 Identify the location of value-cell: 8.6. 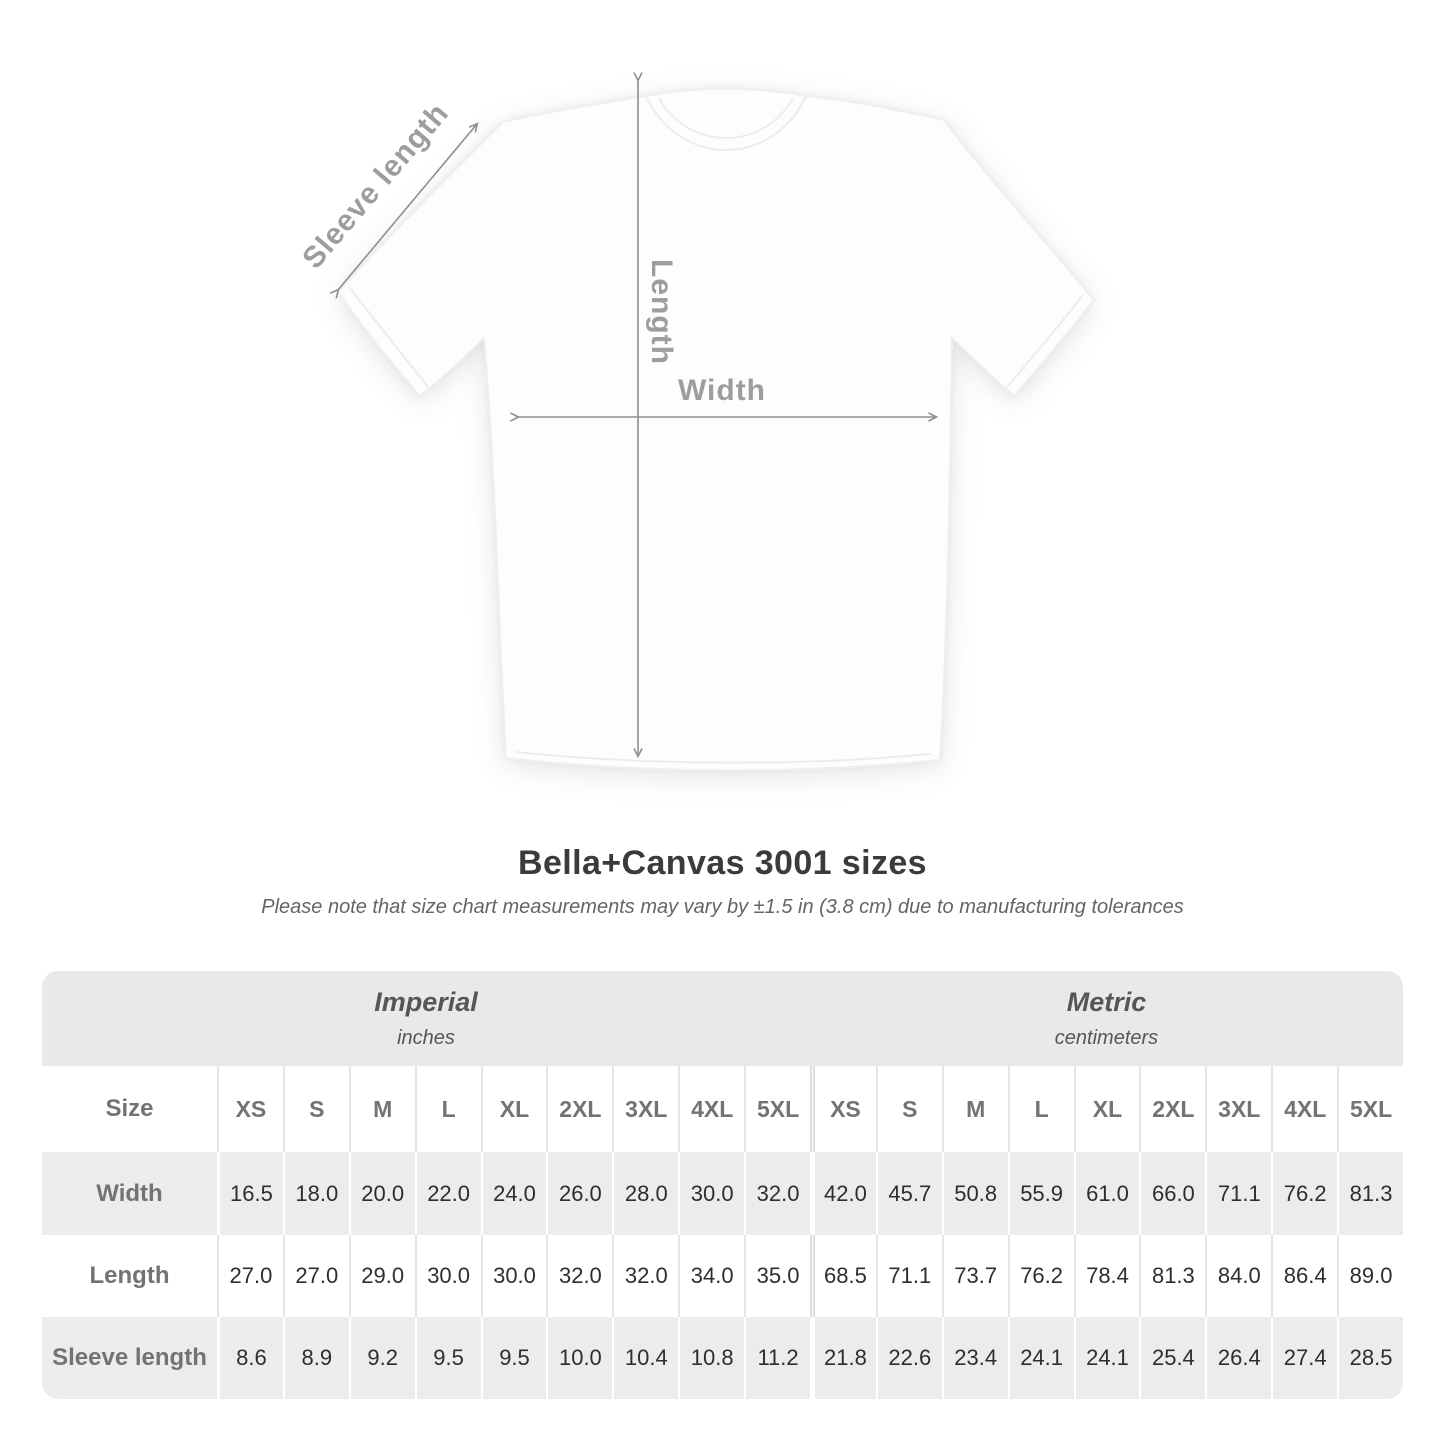
(250, 1358).